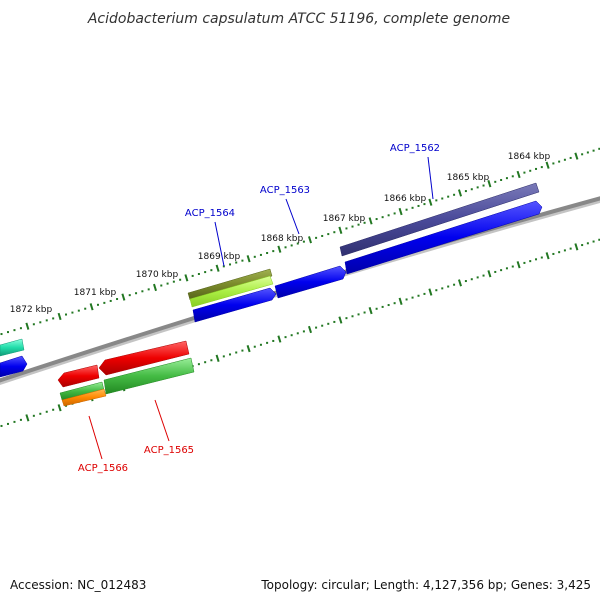 Image resolution: width=600 pixels, height=600 pixels. What do you see at coordinates (84, 397) in the screenshot?
I see `cds-feature-orange` at bounding box center [84, 397].